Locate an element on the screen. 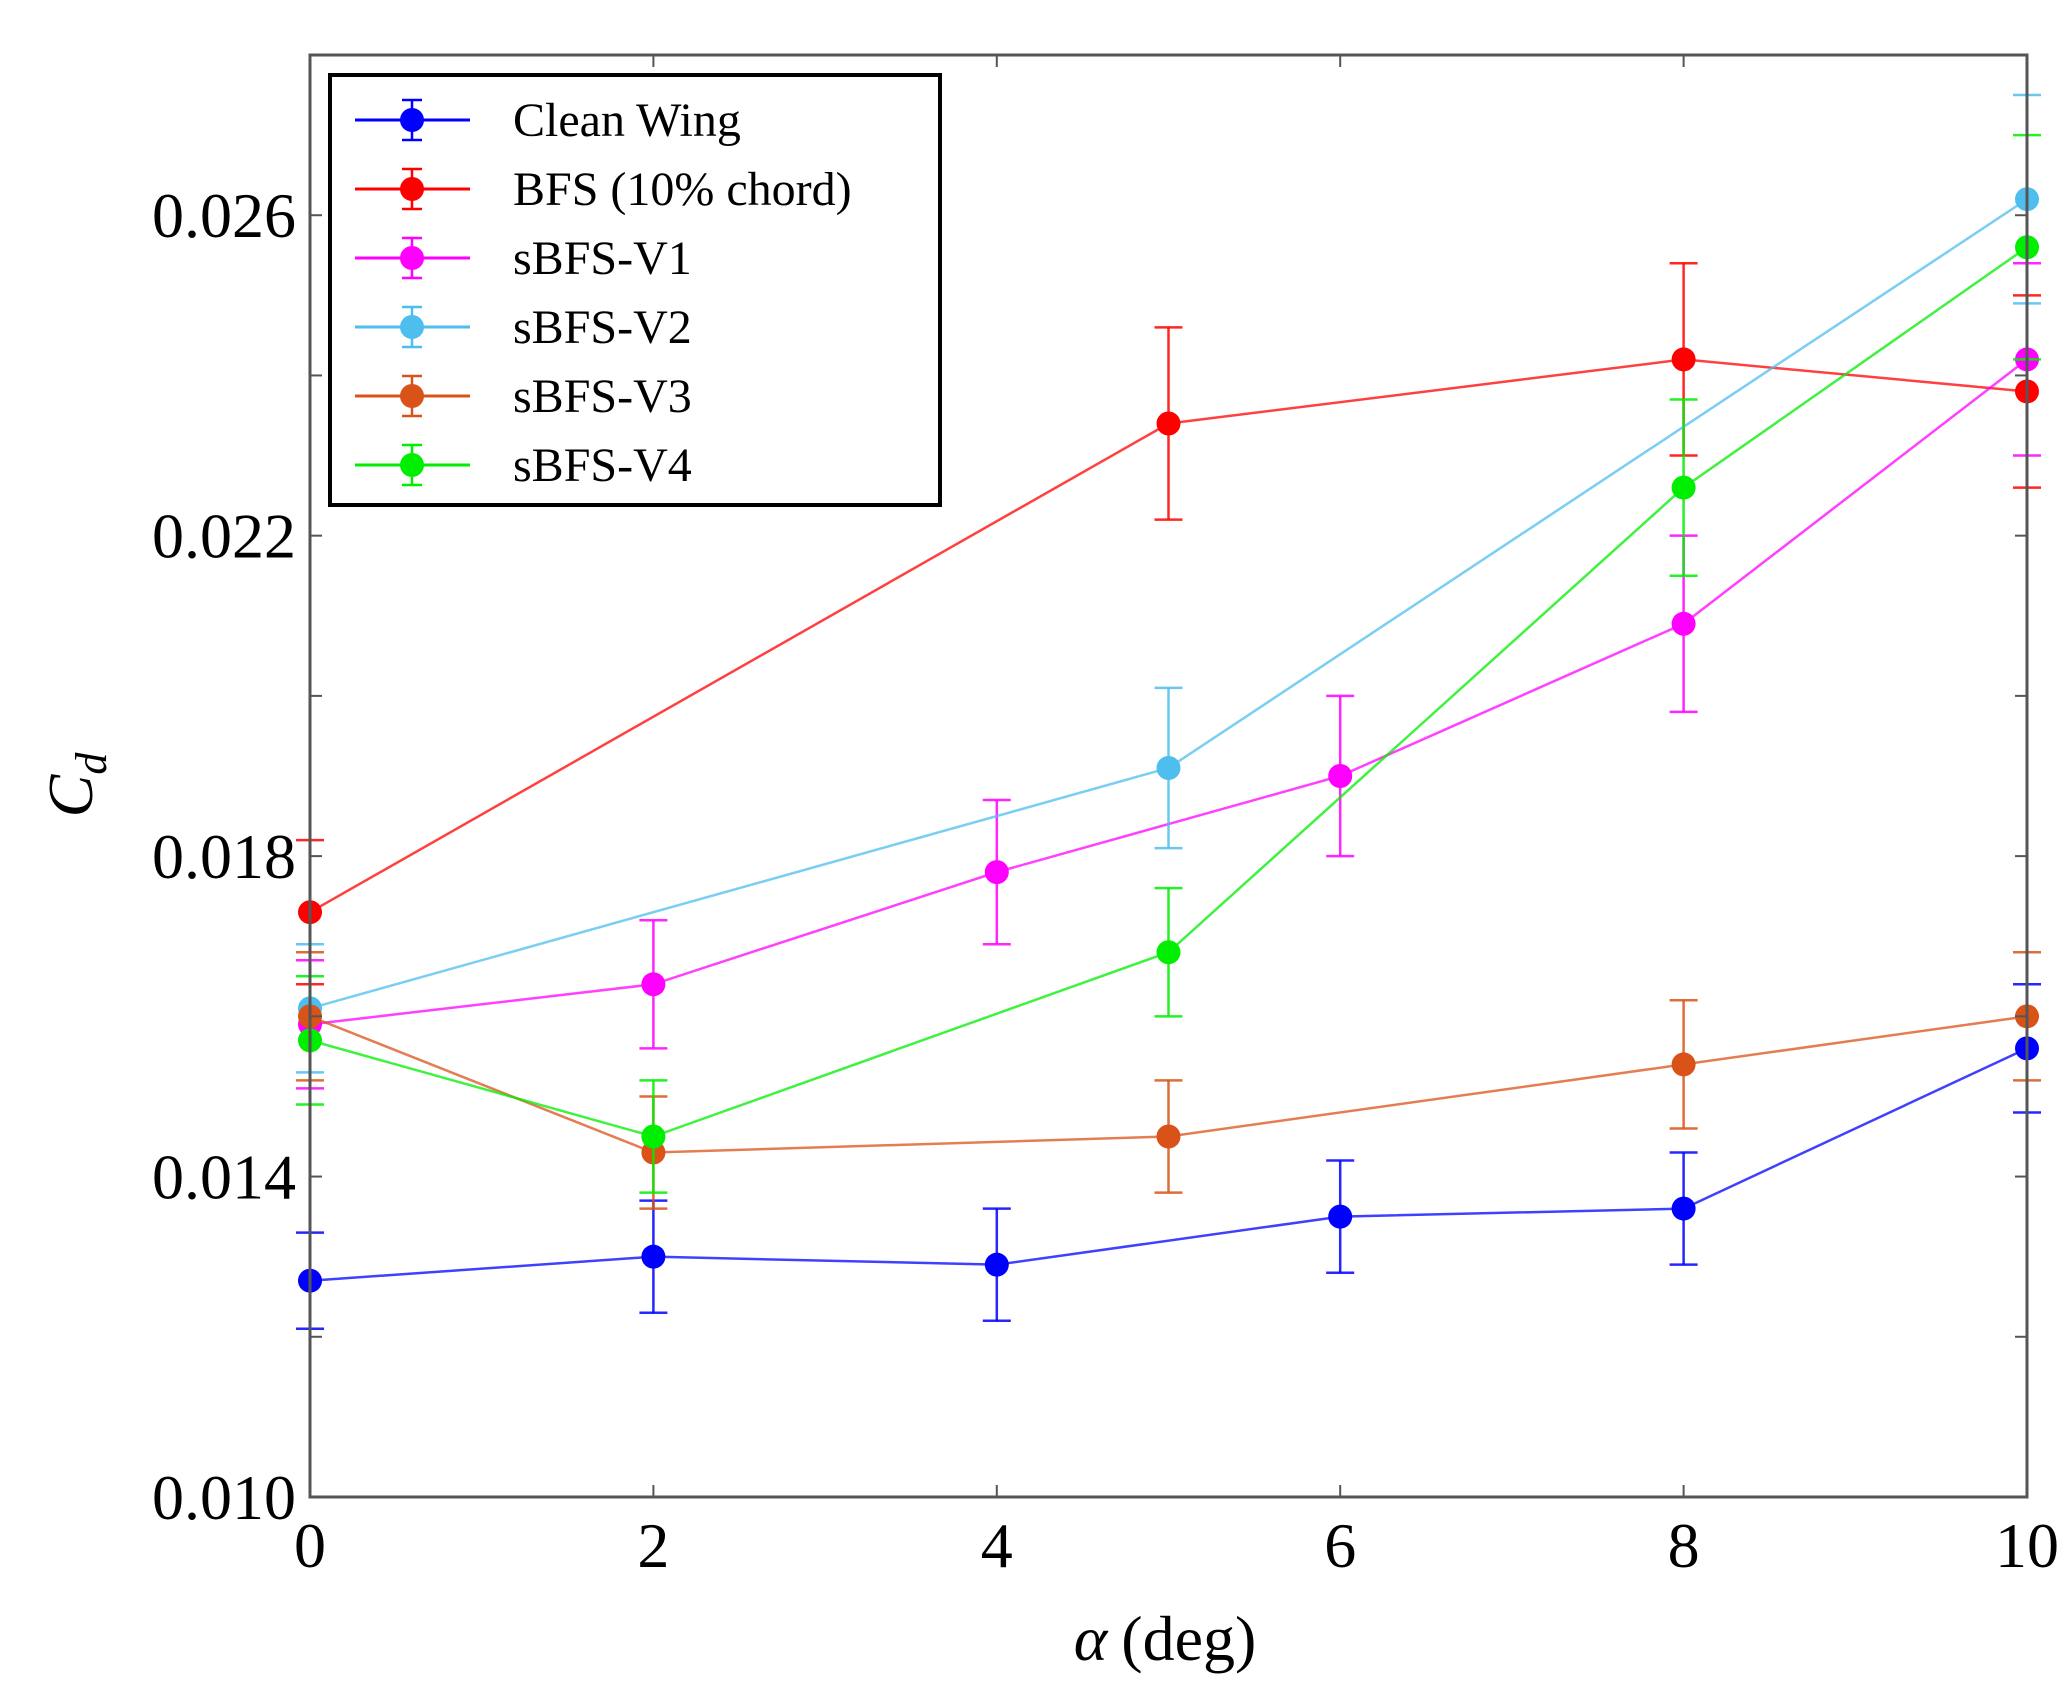 The width and height of the screenshot is (2067, 1700). series-line is located at coordinates (1168, 1164).